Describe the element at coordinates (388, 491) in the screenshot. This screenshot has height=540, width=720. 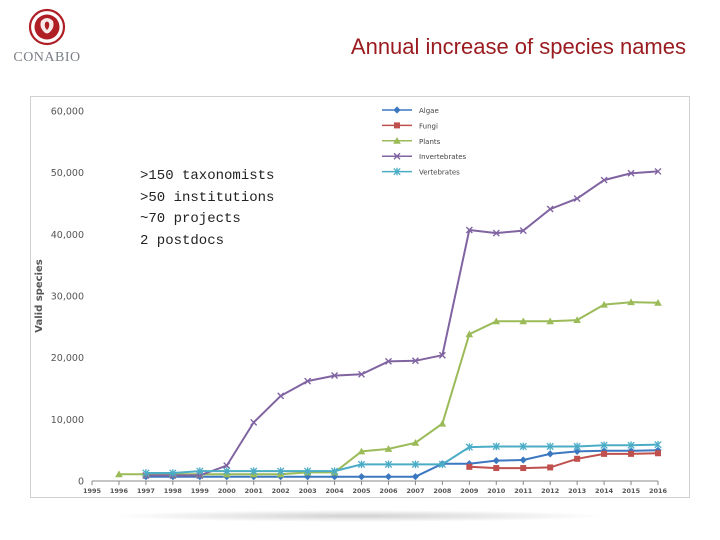
I see `x-tick-label: 2006` at that location.